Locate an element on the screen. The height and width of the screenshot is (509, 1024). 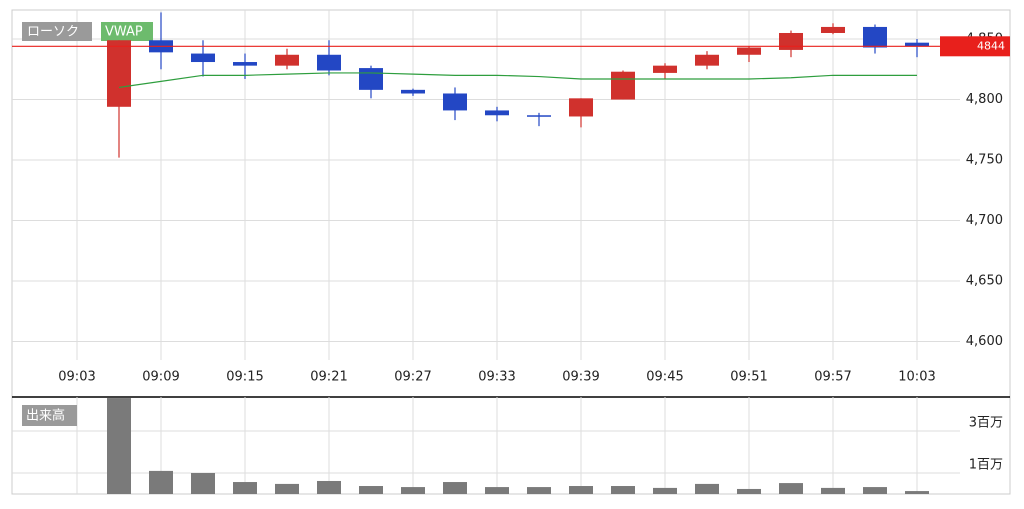
x-tick-label: 09:27 is located at coordinates (412, 377).